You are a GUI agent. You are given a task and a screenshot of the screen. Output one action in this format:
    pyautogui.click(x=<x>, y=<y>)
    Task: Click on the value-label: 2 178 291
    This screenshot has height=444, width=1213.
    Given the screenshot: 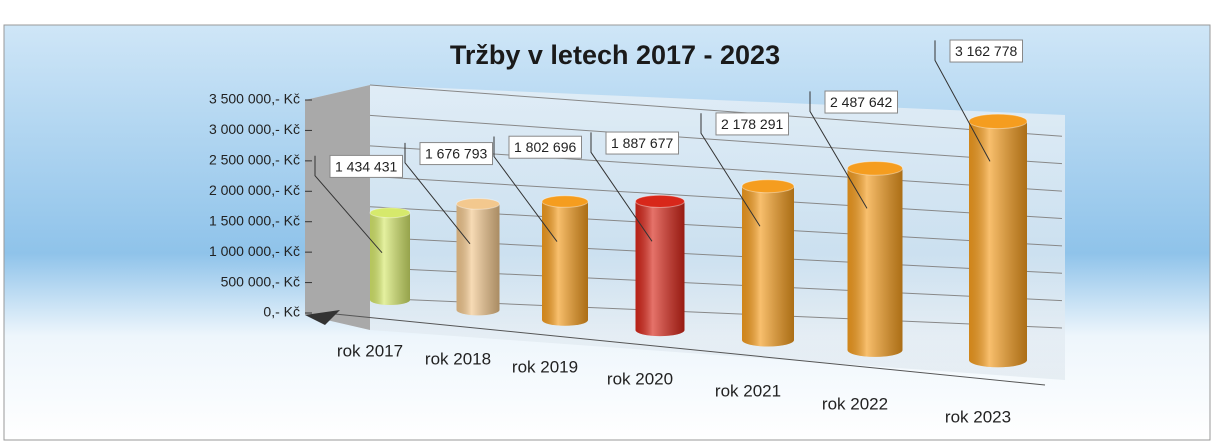 What is the action you would take?
    pyautogui.click(x=752, y=124)
    